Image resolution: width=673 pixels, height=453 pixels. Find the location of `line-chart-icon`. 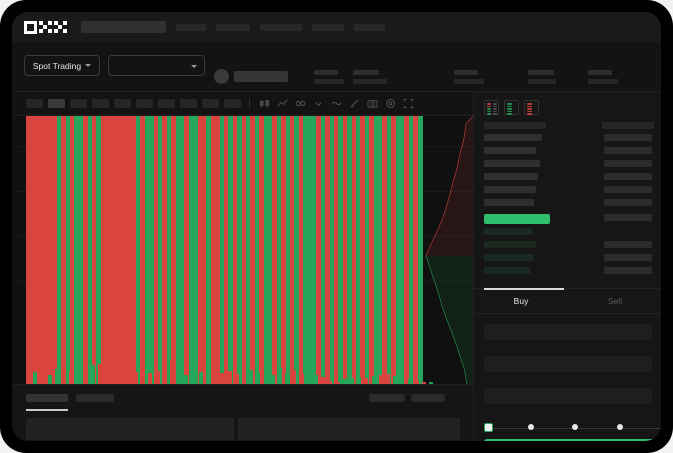

line-chart-icon is located at coordinates (282, 104).